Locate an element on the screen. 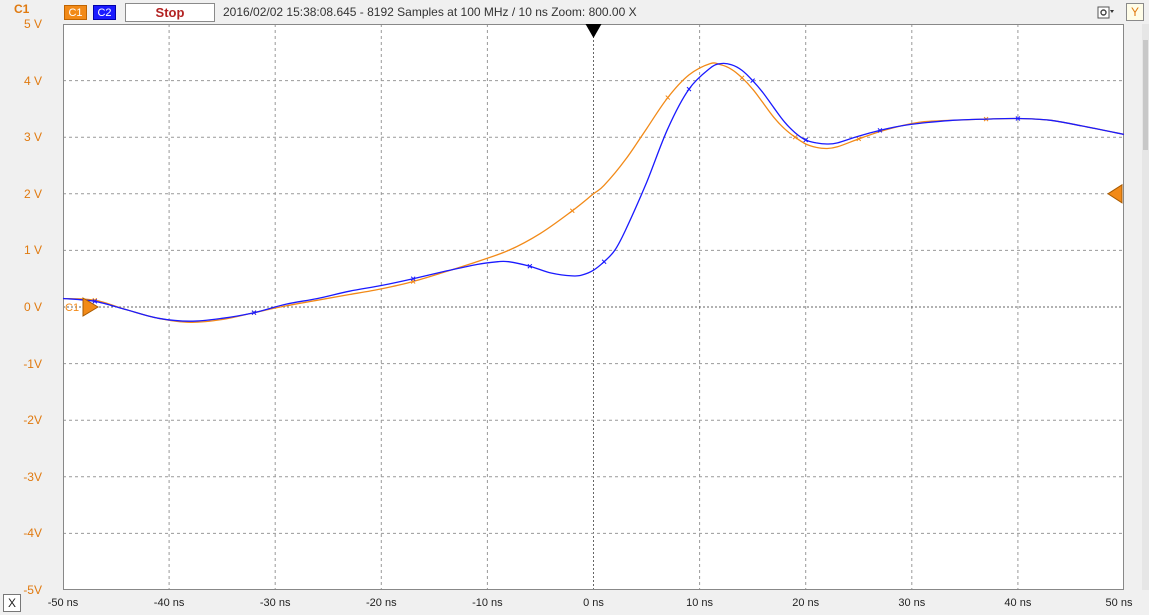 Image resolution: width=1149 pixels, height=615 pixels. y-tick-label: 5 V is located at coordinates (32, 24).